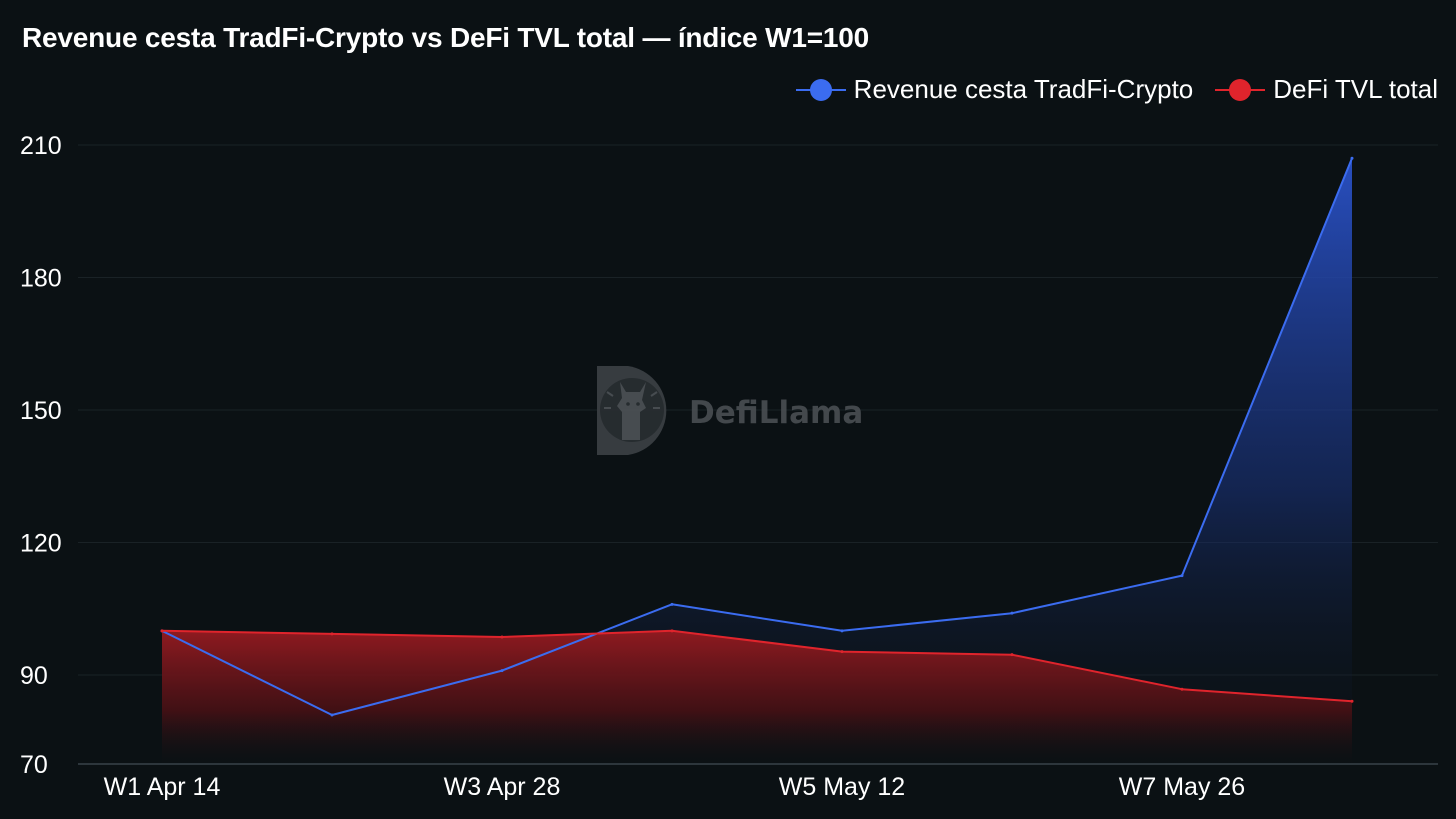 The width and height of the screenshot is (1456, 819). Describe the element at coordinates (41, 146) in the screenshot. I see `y-tick-label: 210` at that location.